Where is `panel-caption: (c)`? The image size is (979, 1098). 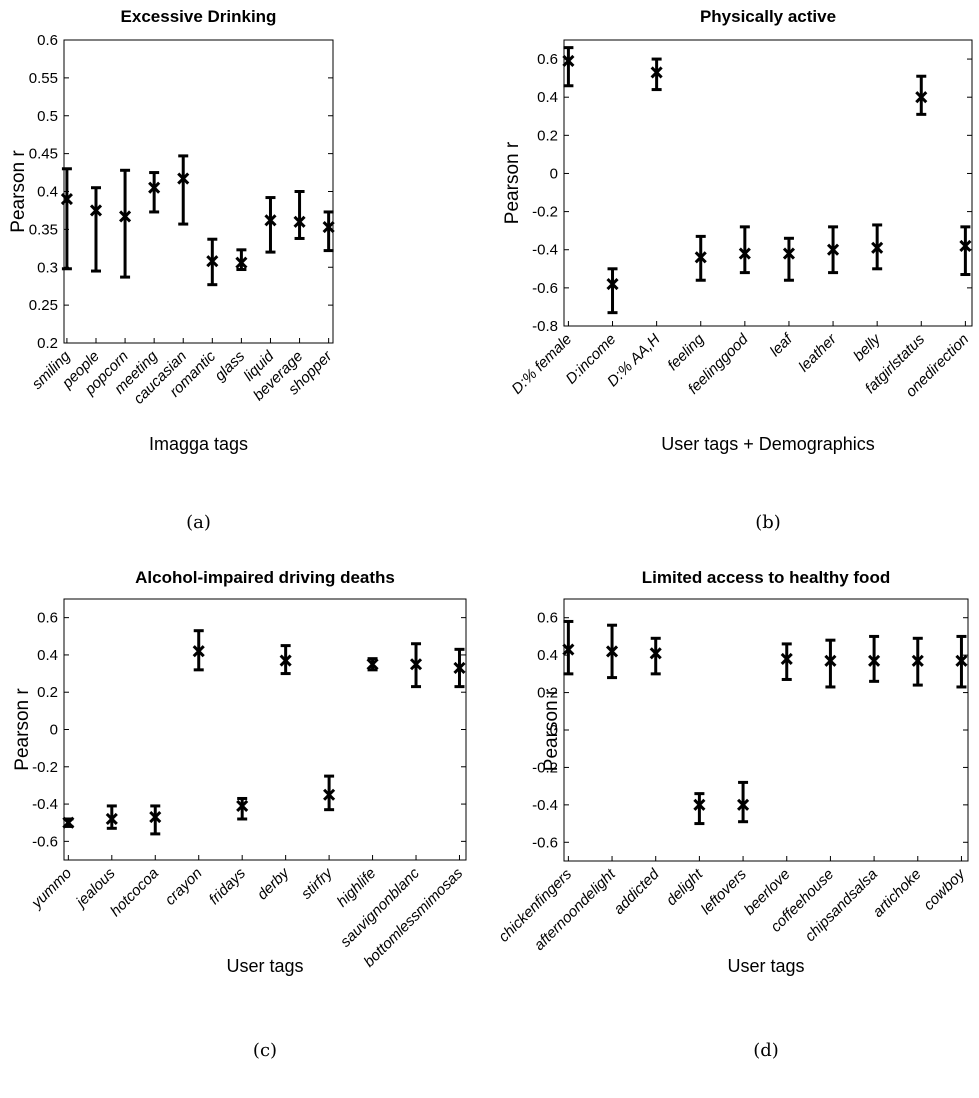 panel-caption: (c) is located at coordinates (265, 1050).